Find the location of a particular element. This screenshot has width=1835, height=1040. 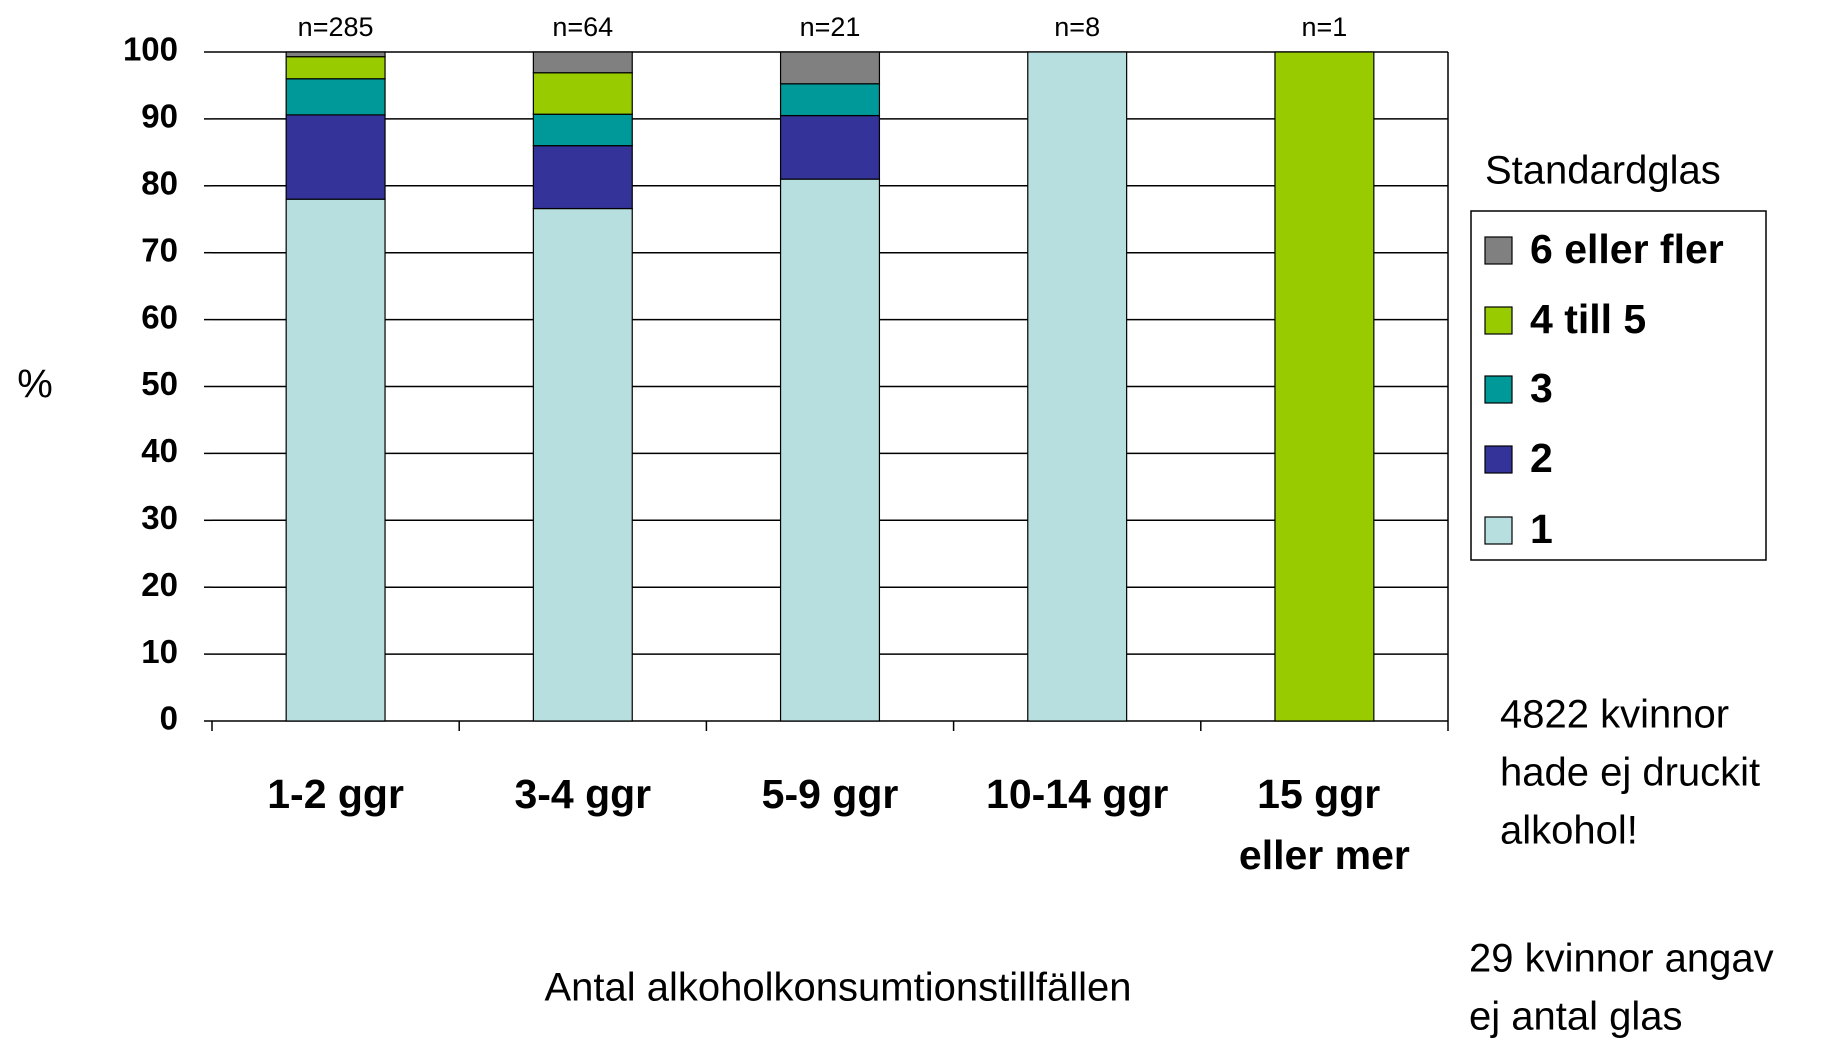

x-tick-label: 15 ggr eller mer is located at coordinates (1324, 824).